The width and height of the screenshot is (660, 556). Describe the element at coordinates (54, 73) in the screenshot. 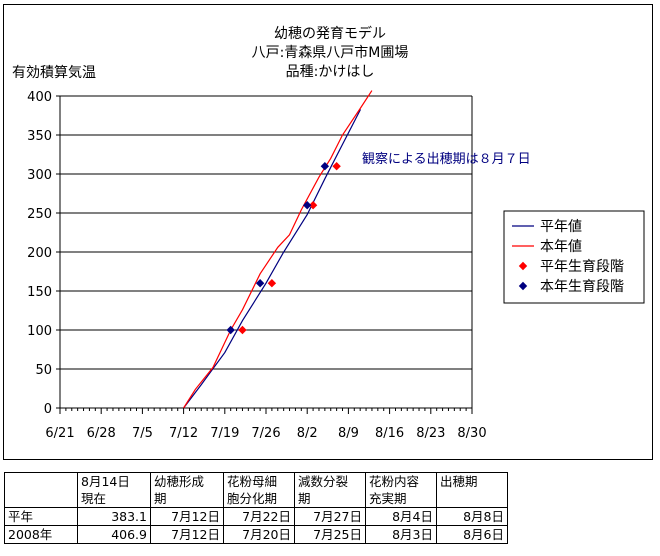

I see `y-axis-label: 有効積算気温` at that location.